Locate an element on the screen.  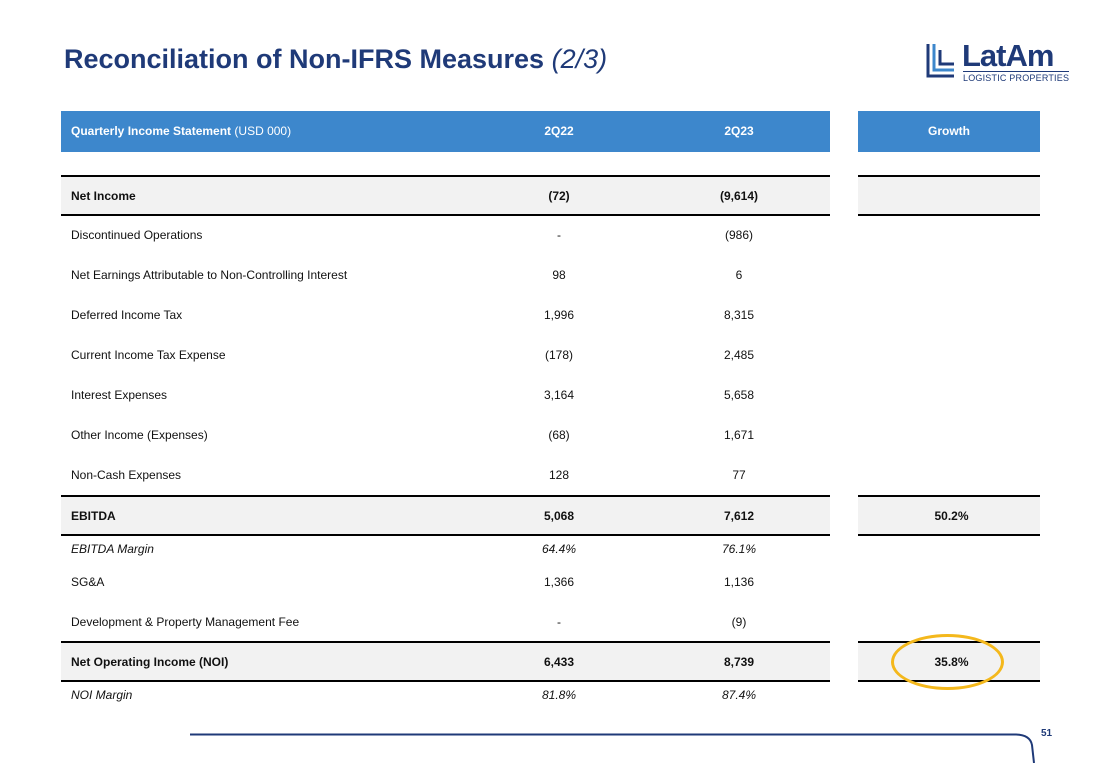
table-row: Interest Expenses 3,164 5,658 is located at coordinates (550, 395).